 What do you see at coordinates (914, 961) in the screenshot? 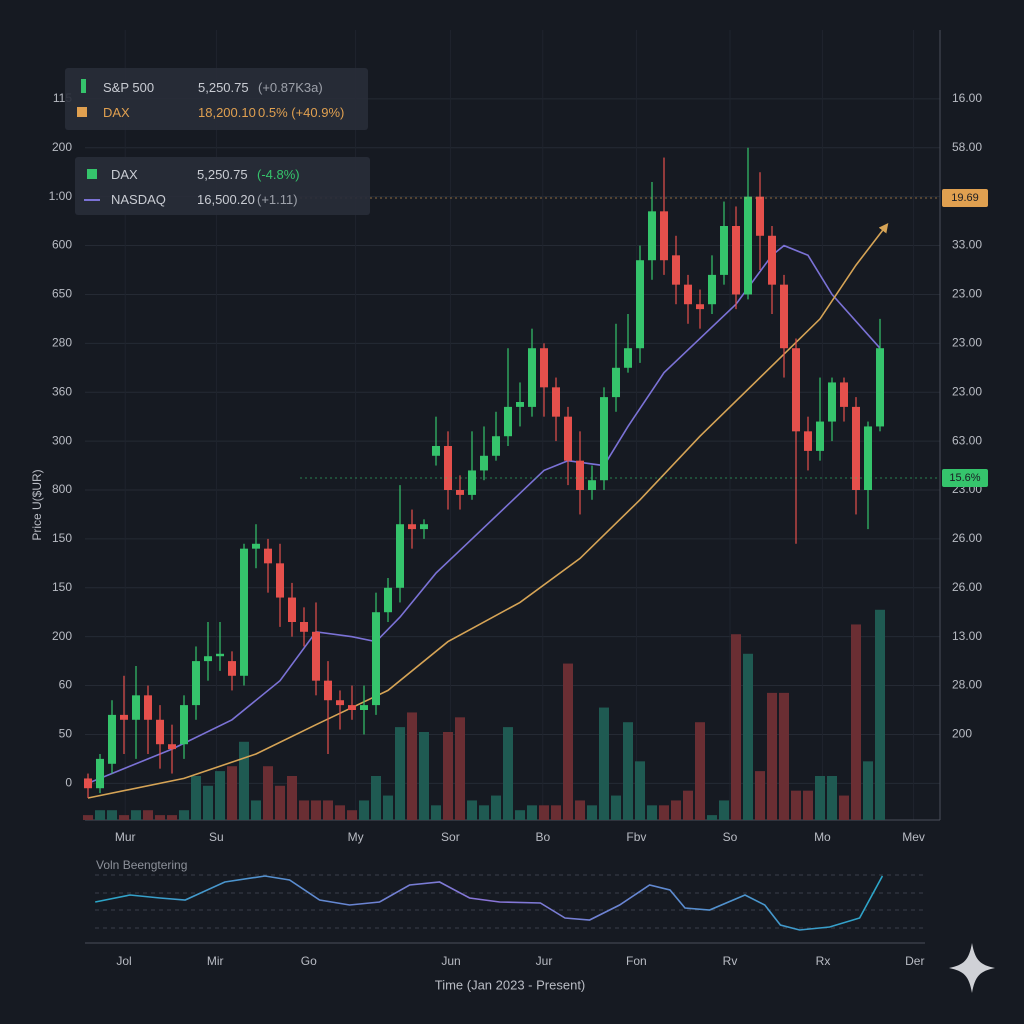
I see `indicator-x-tick-label: Der` at bounding box center [914, 961].